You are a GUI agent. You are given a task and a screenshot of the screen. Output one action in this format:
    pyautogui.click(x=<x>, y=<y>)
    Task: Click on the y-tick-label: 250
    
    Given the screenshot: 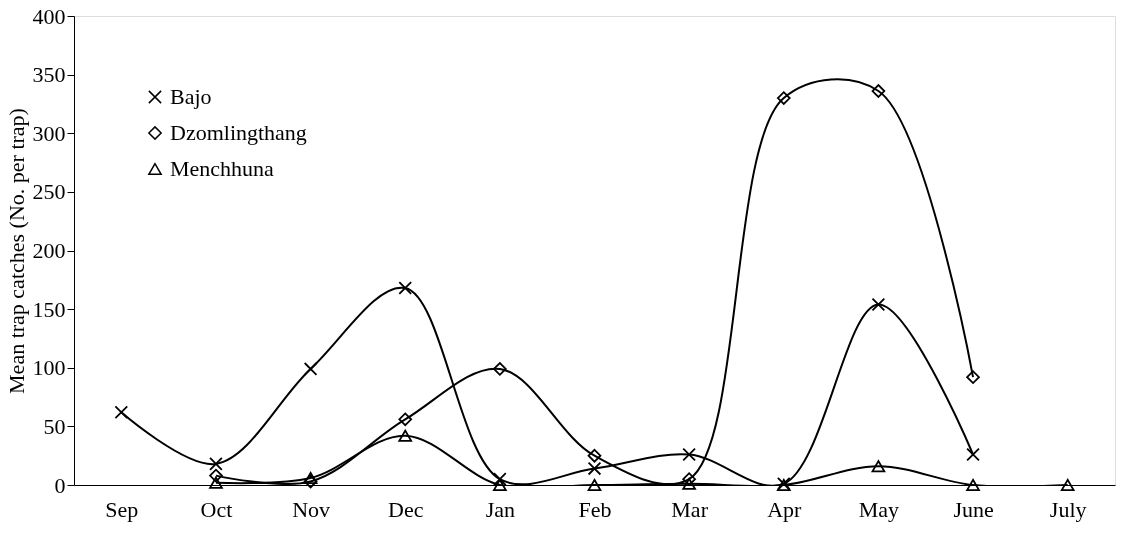 What is the action you would take?
    pyautogui.click(x=49, y=192)
    